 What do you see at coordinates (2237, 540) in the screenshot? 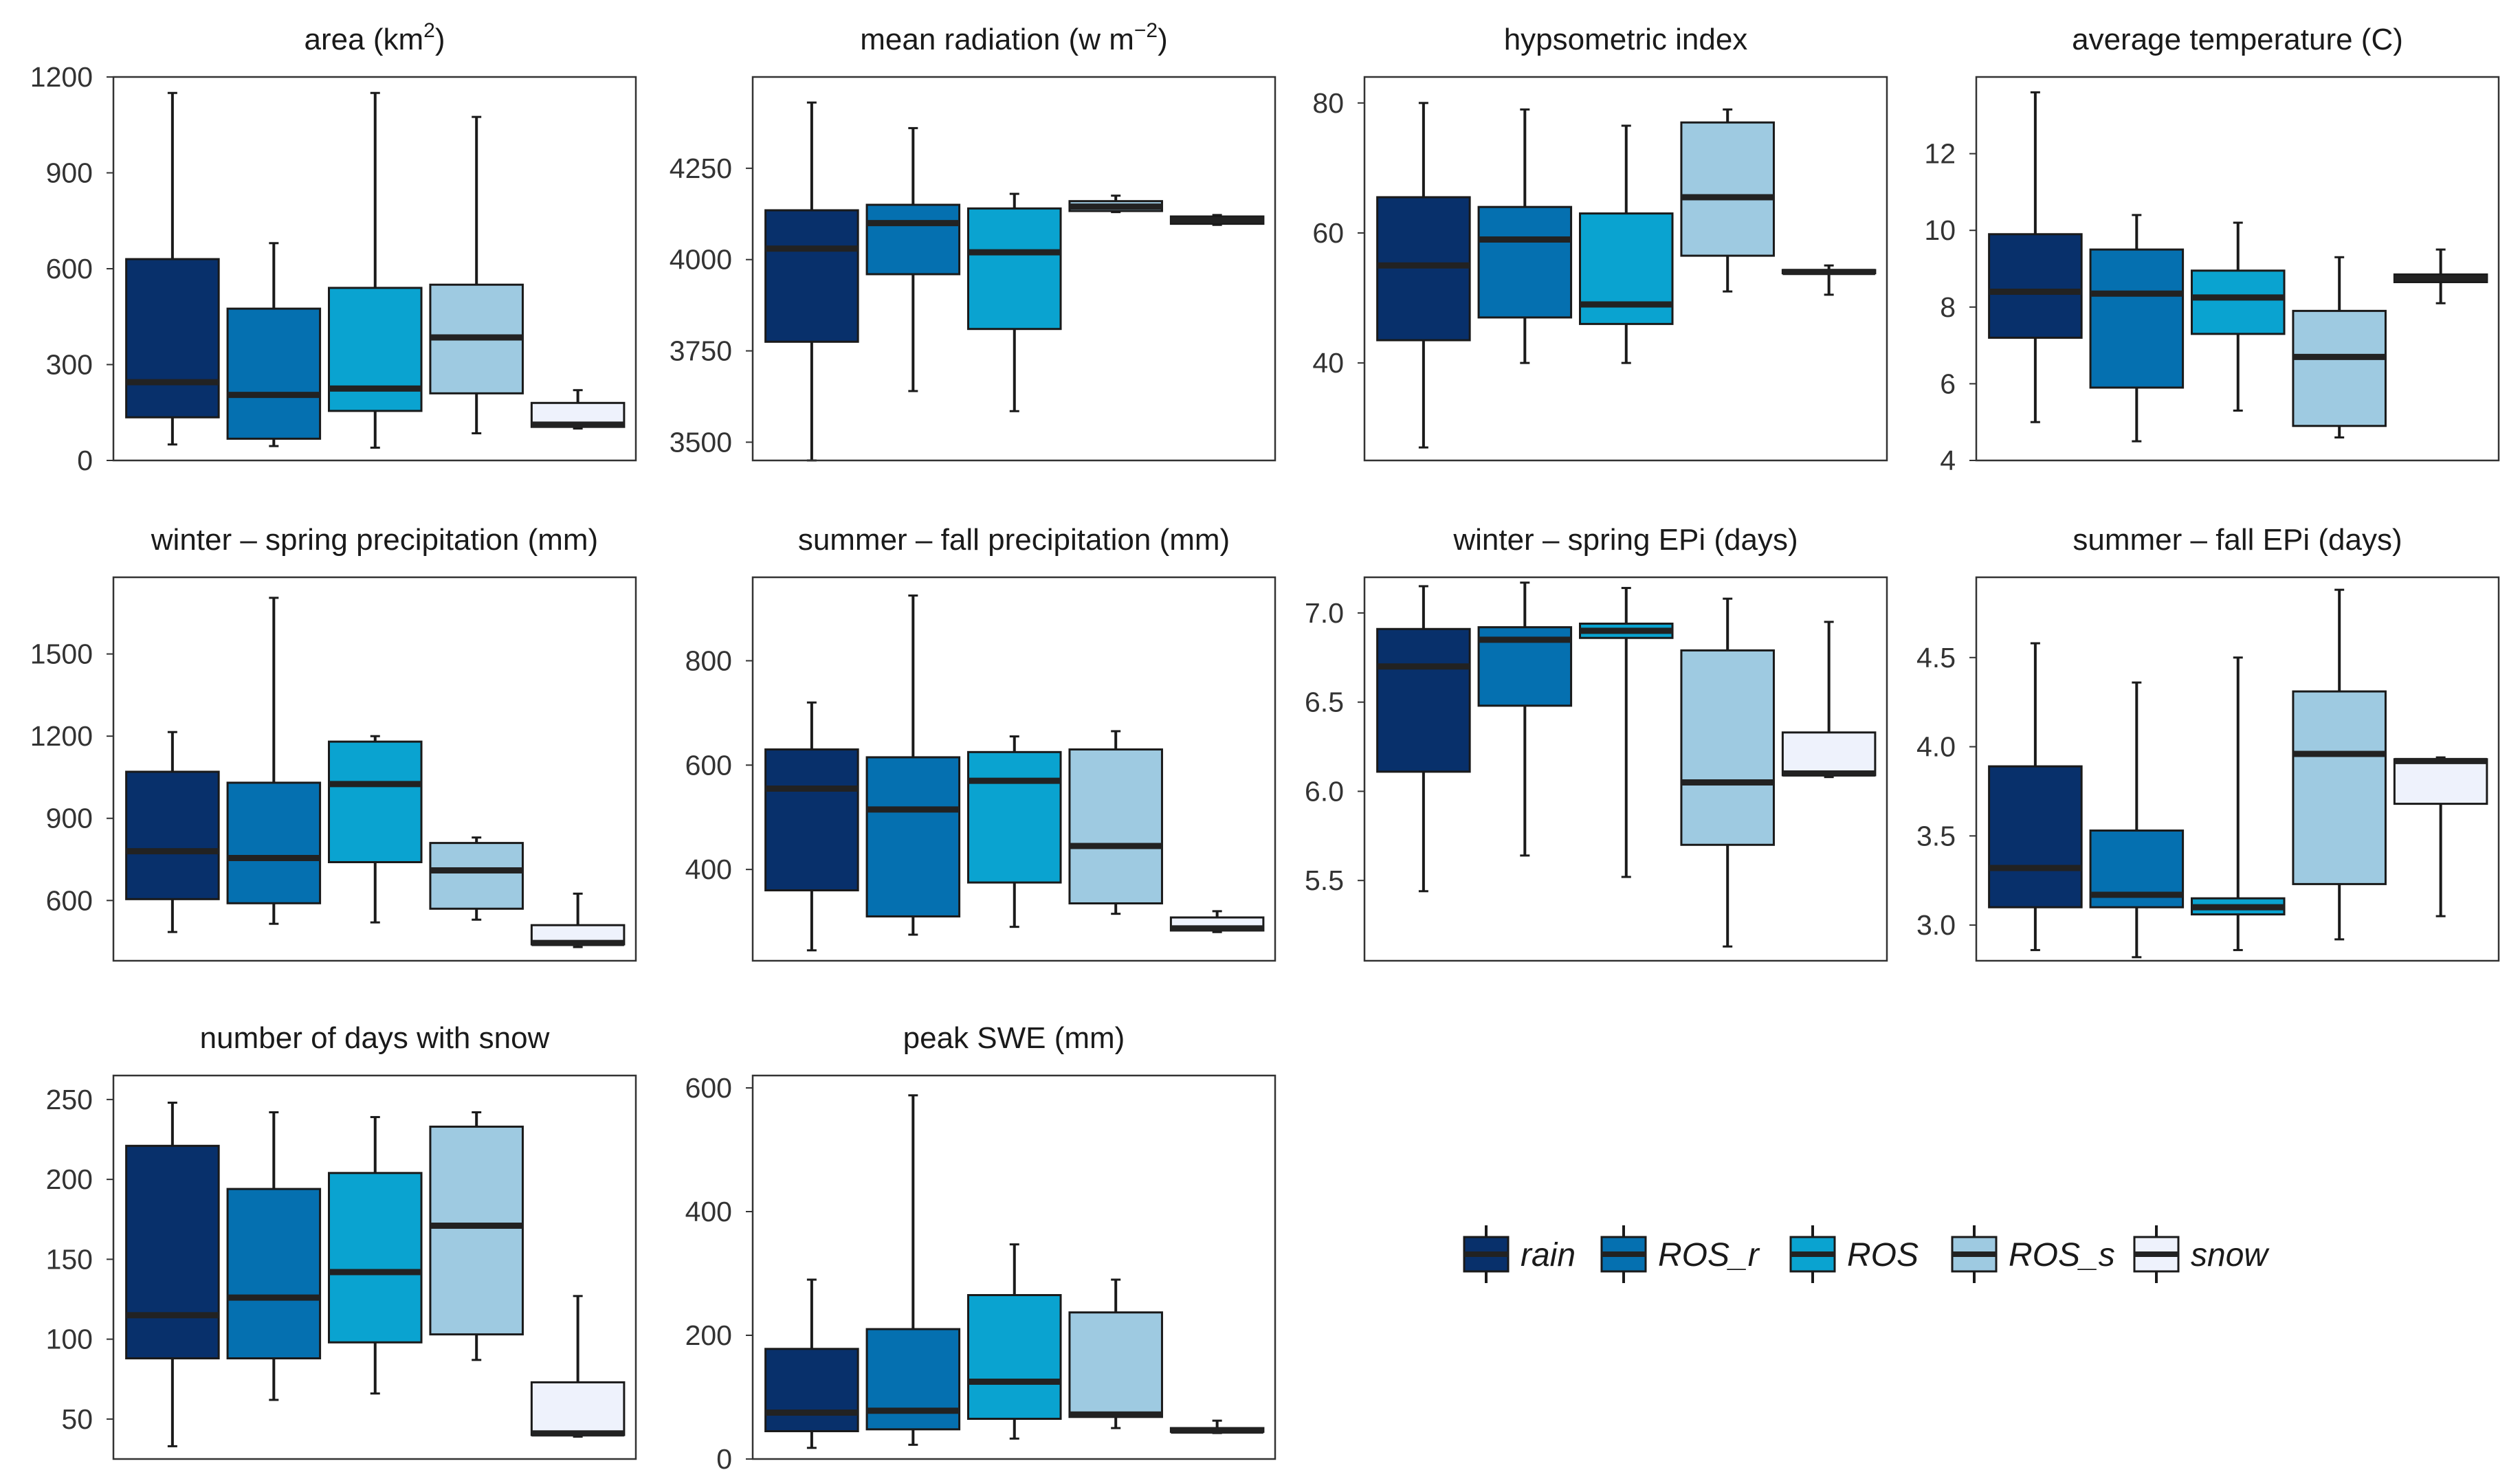
I see `panel-title-main: summer – fall EPi (days)` at bounding box center [2237, 540].